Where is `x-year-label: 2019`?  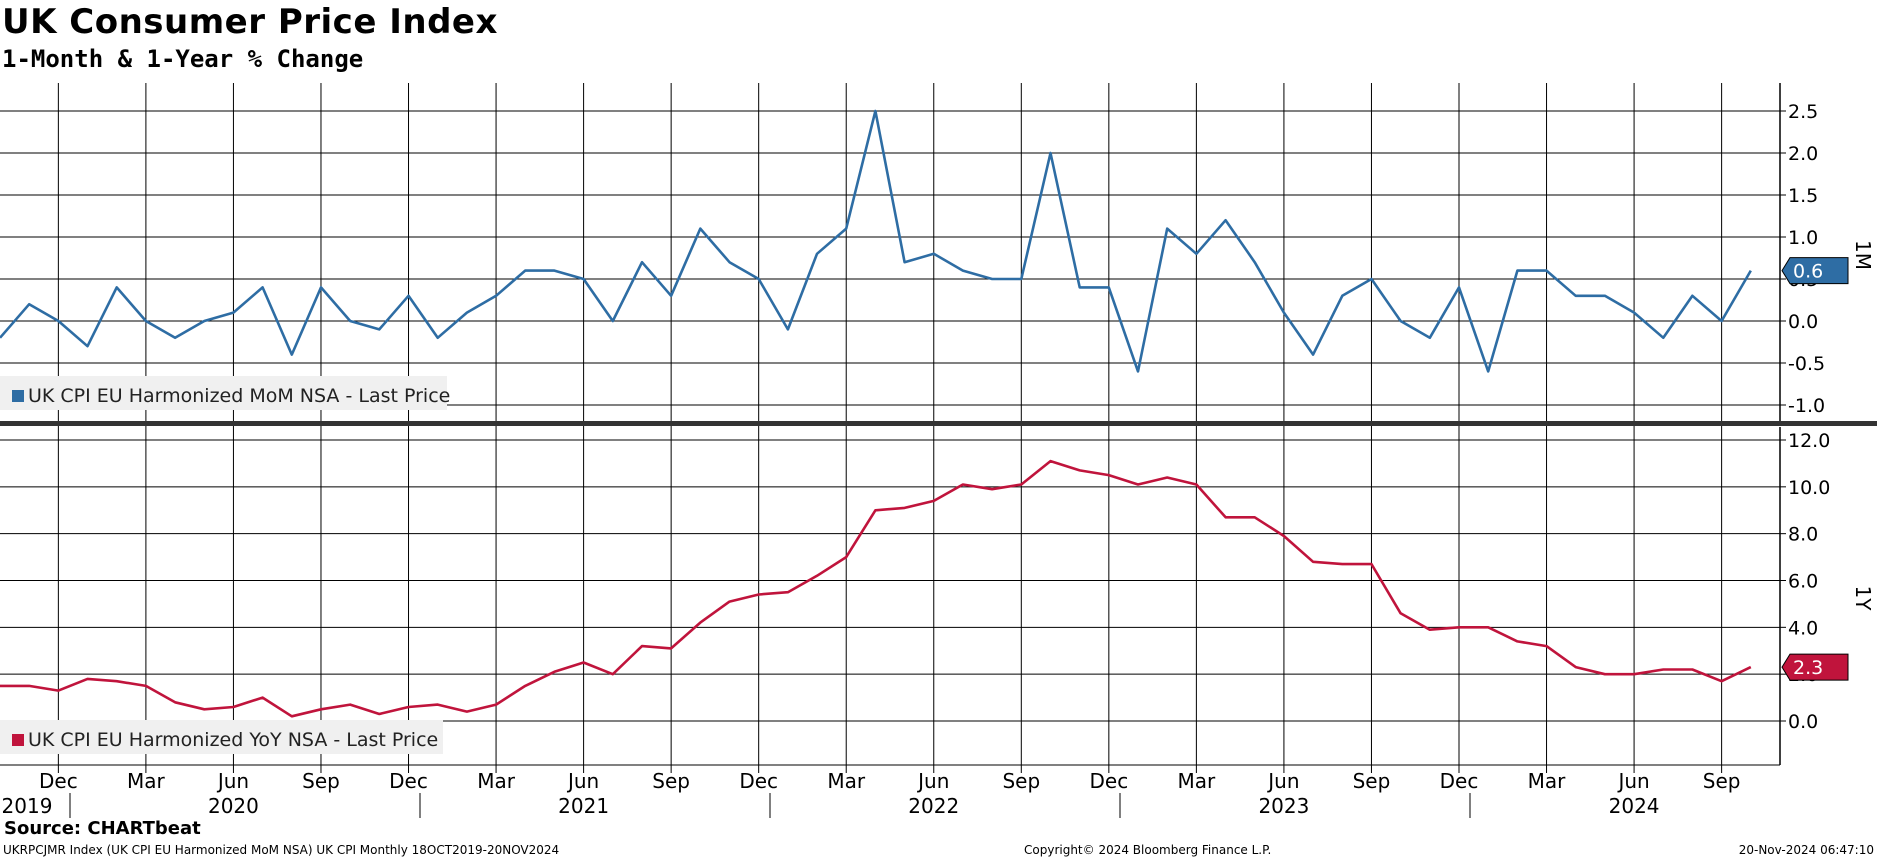 x-year-label: 2019 is located at coordinates (27, 806).